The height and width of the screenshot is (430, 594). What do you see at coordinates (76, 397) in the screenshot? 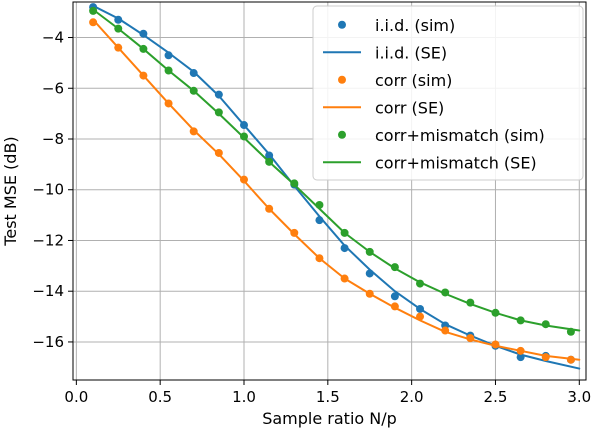
I see `x-tick-label: 0.0` at bounding box center [76, 397].